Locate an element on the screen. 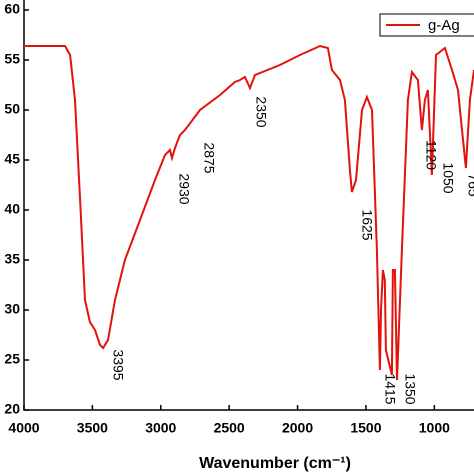 This screenshot has width=474, height=474. legend-box is located at coordinates (426, 25).